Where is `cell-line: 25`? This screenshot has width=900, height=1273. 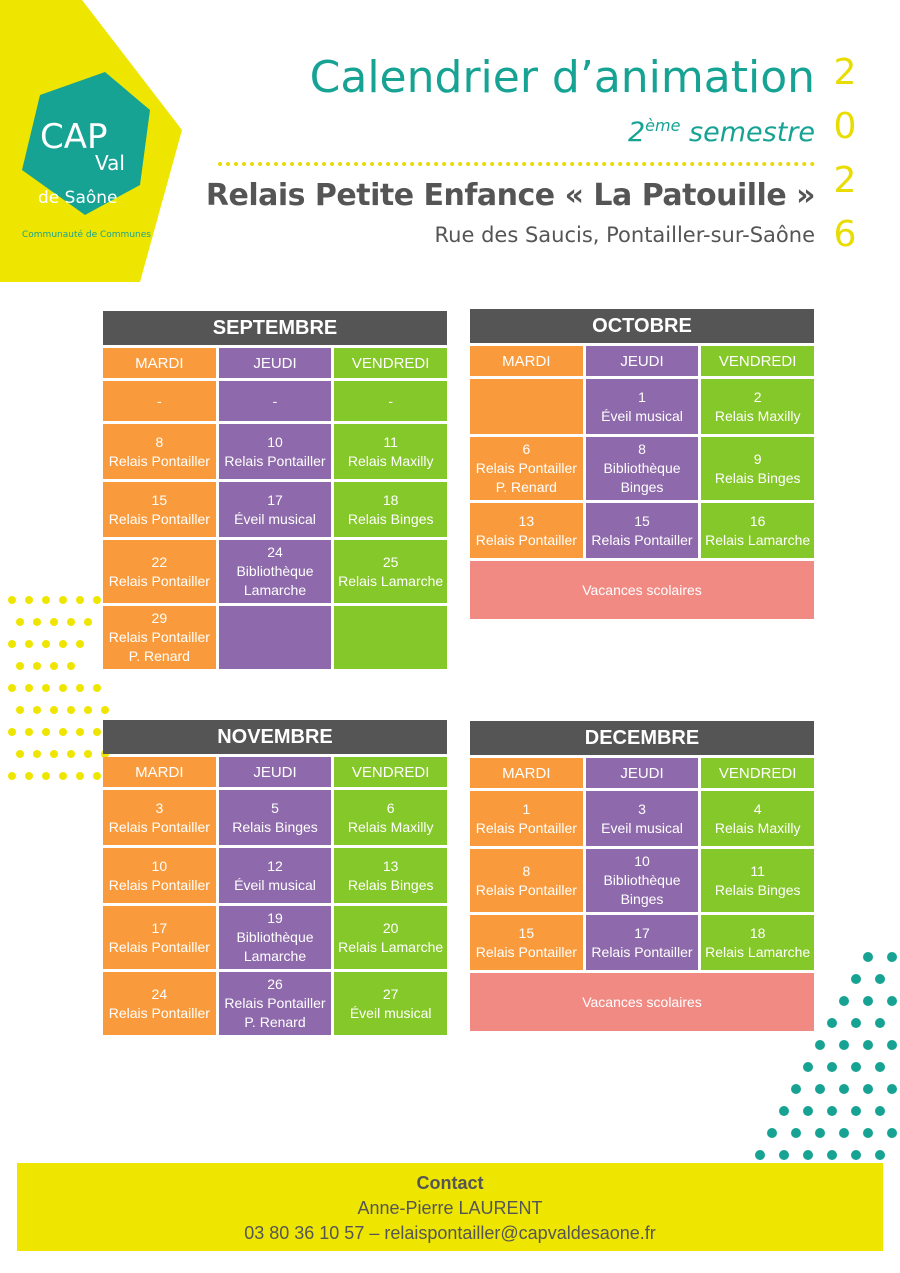 cell-line: 25 is located at coordinates (390, 561).